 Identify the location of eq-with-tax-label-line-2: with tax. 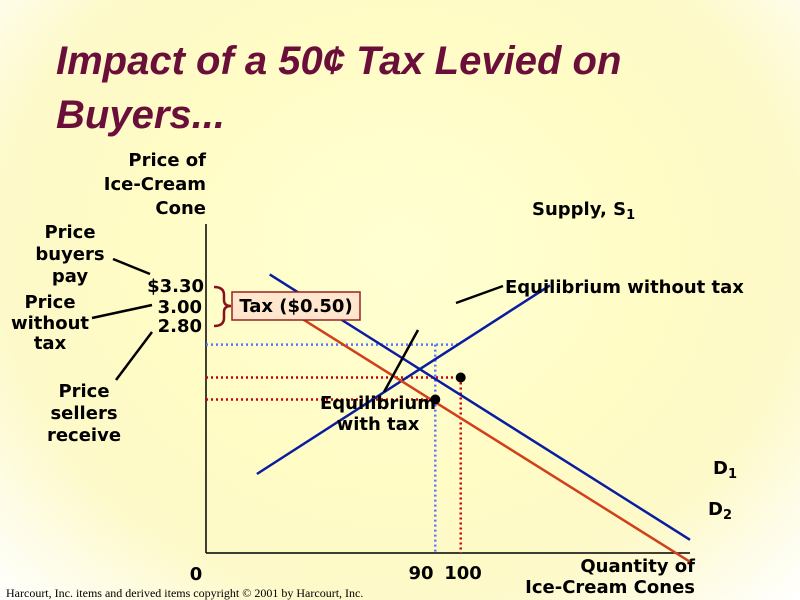
(378, 424).